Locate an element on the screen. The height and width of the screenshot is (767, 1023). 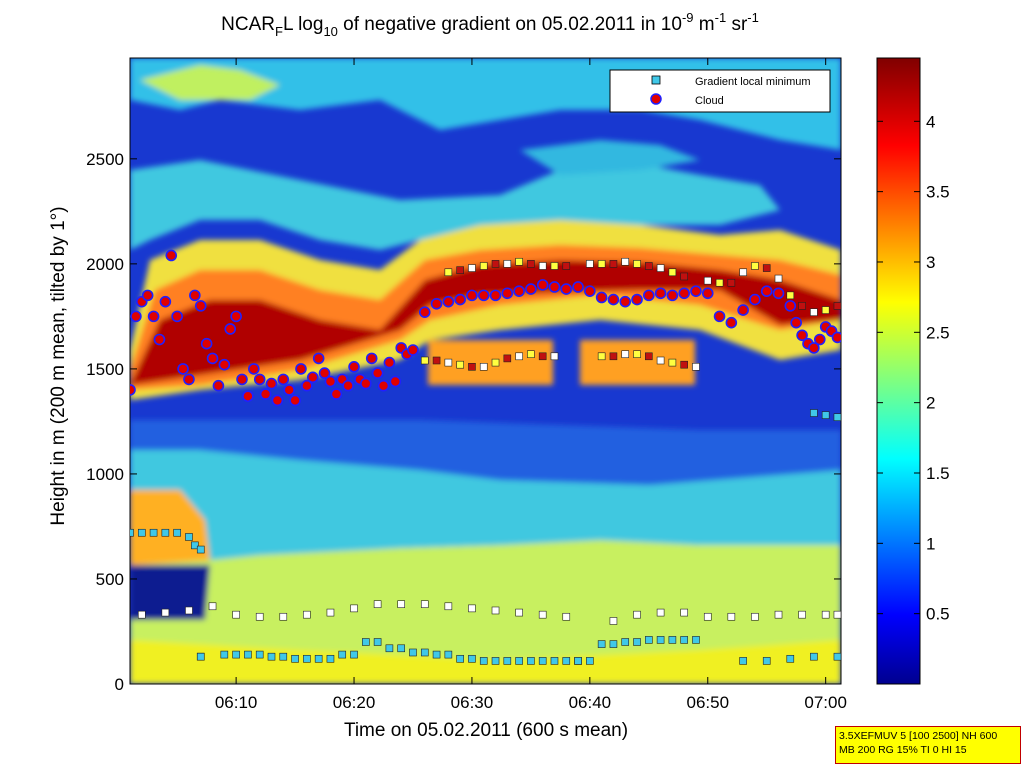
colorbar-gradient is located at coordinates (898, 371).